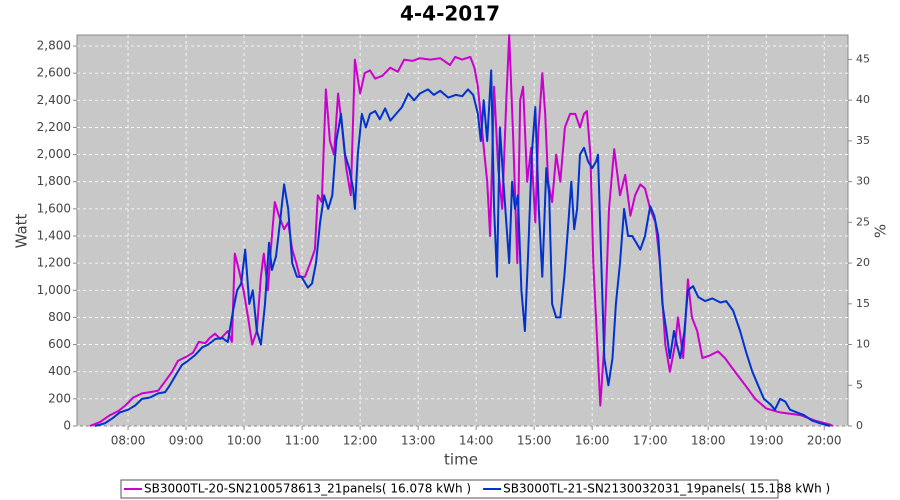 This screenshot has width=900, height=500. I want to click on x-tick-label: 20:00, so click(824, 441).